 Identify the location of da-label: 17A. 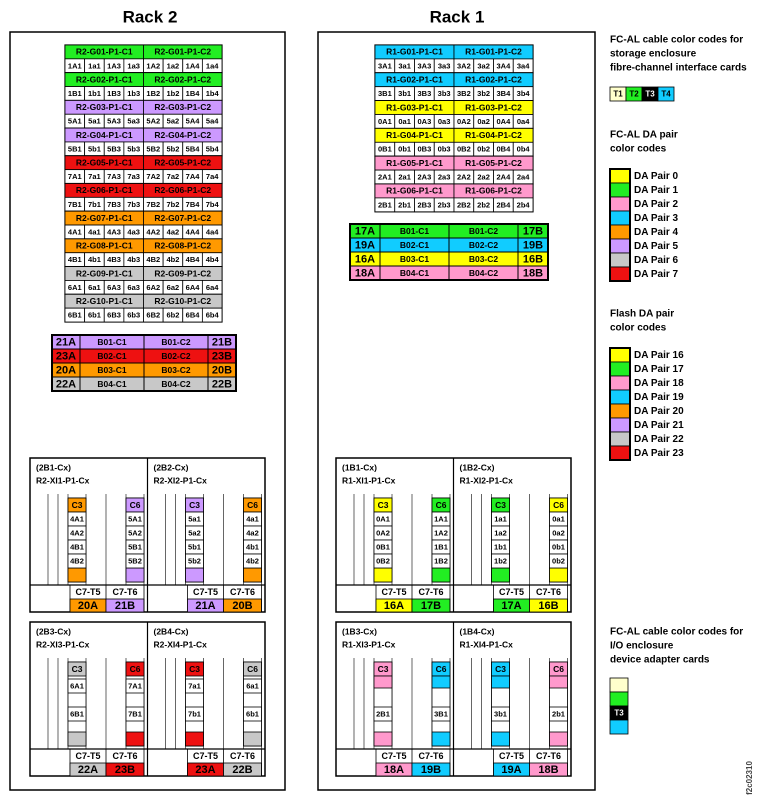
(511, 606).